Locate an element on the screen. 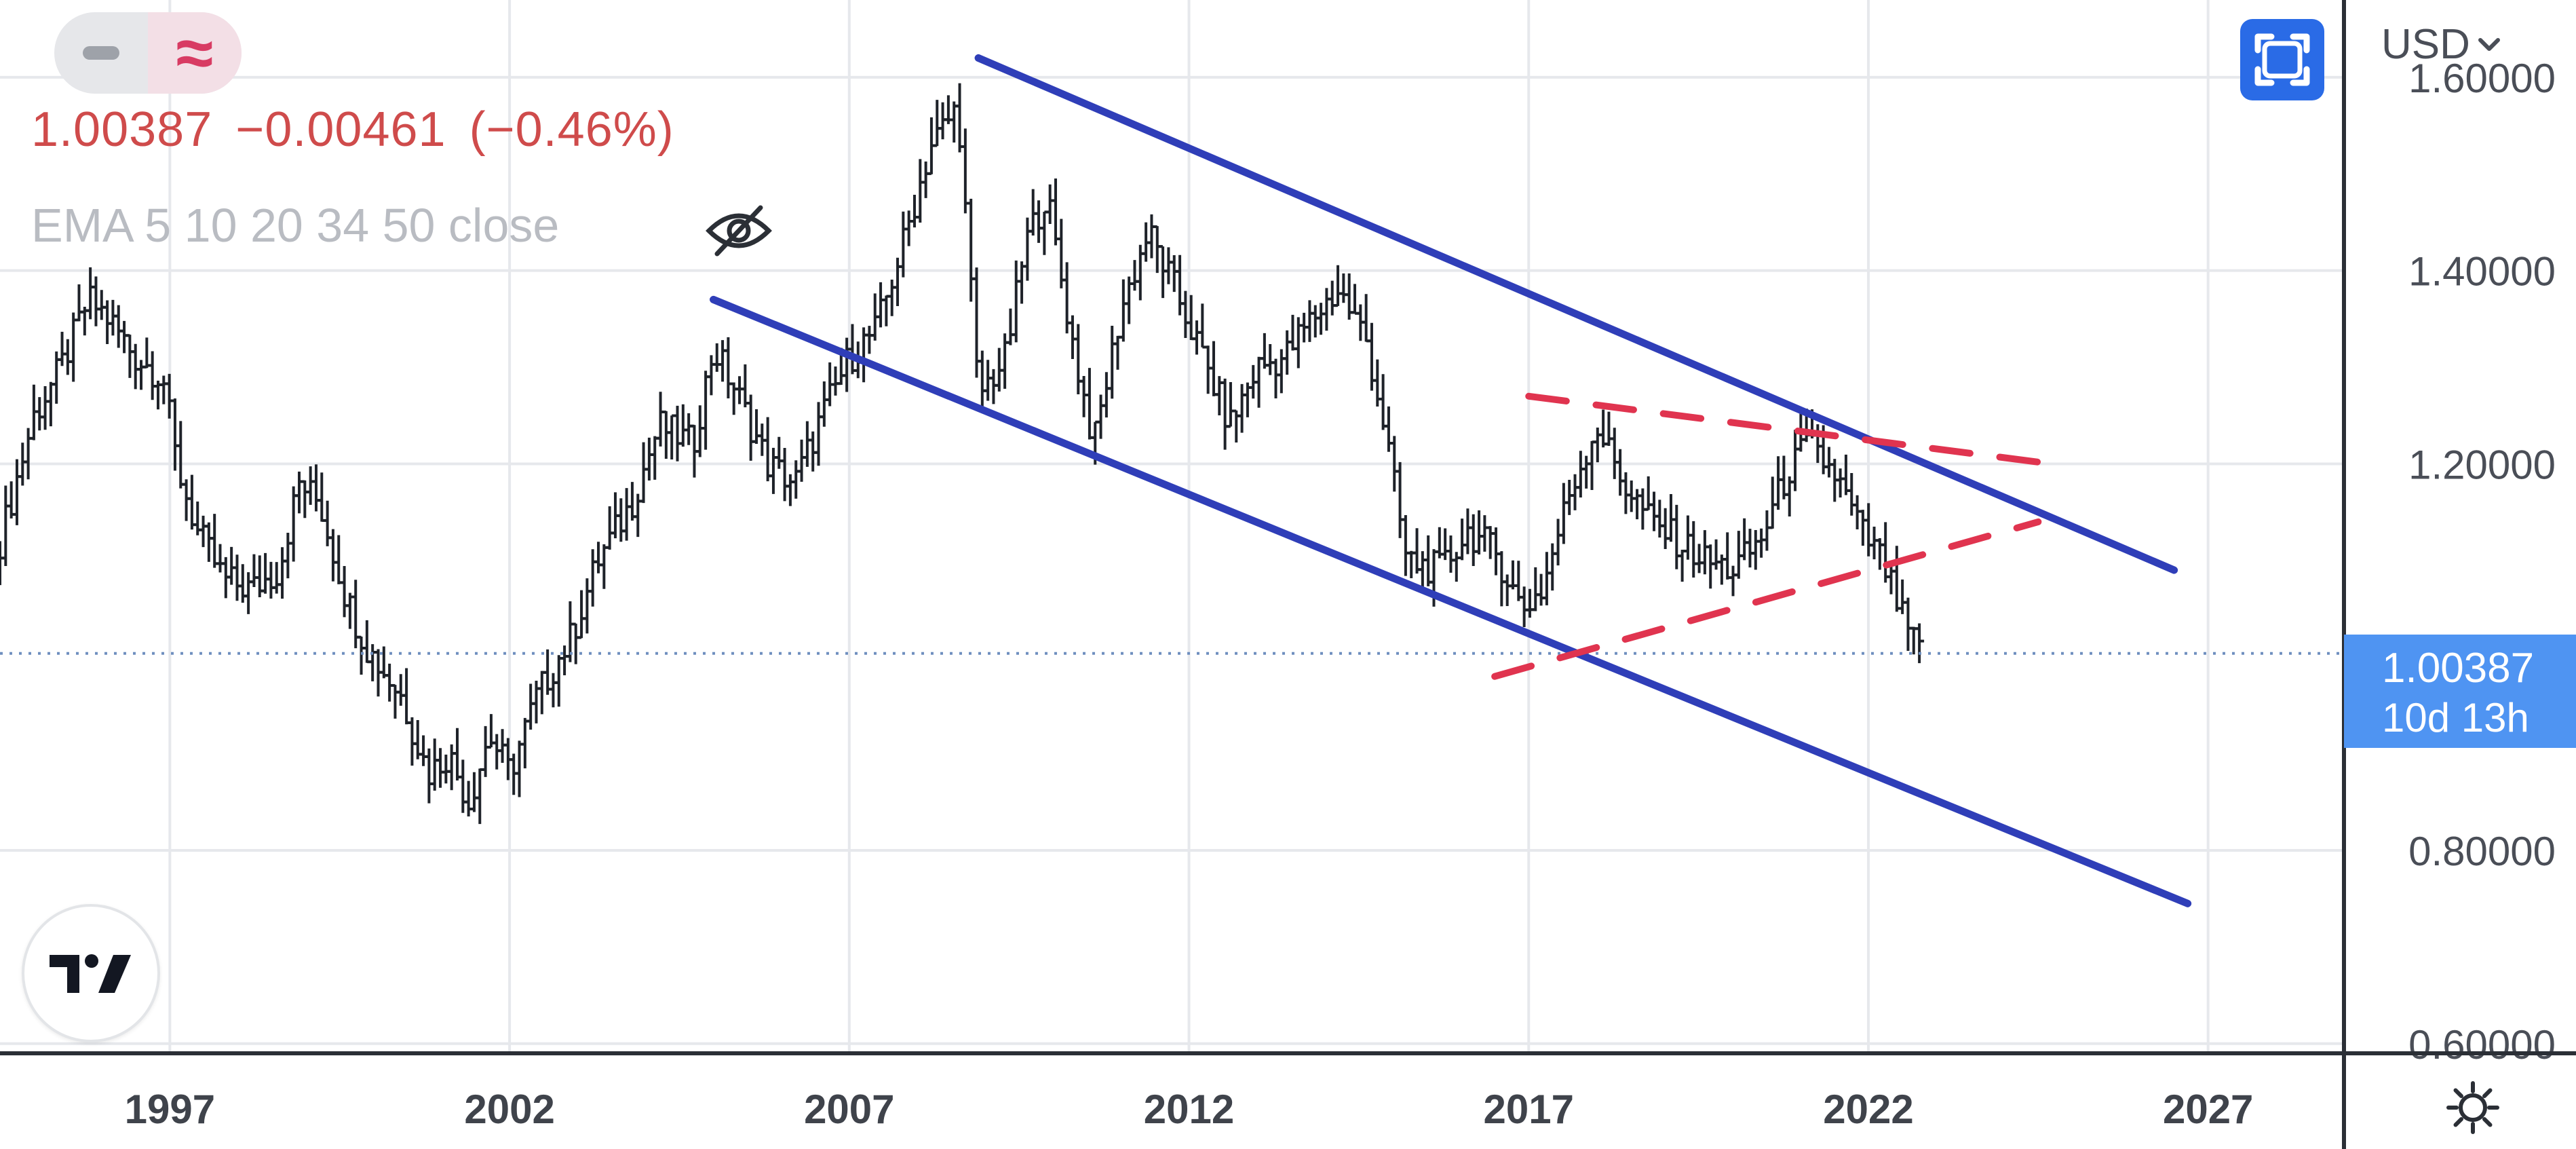 This screenshot has width=2576, height=1149. minus-icon is located at coordinates (101, 53).